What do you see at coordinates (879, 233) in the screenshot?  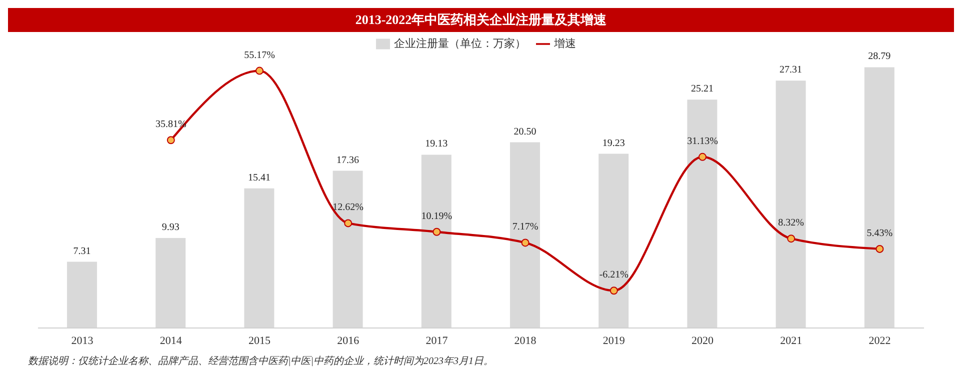 I see `data-label: 5.43%` at bounding box center [879, 233].